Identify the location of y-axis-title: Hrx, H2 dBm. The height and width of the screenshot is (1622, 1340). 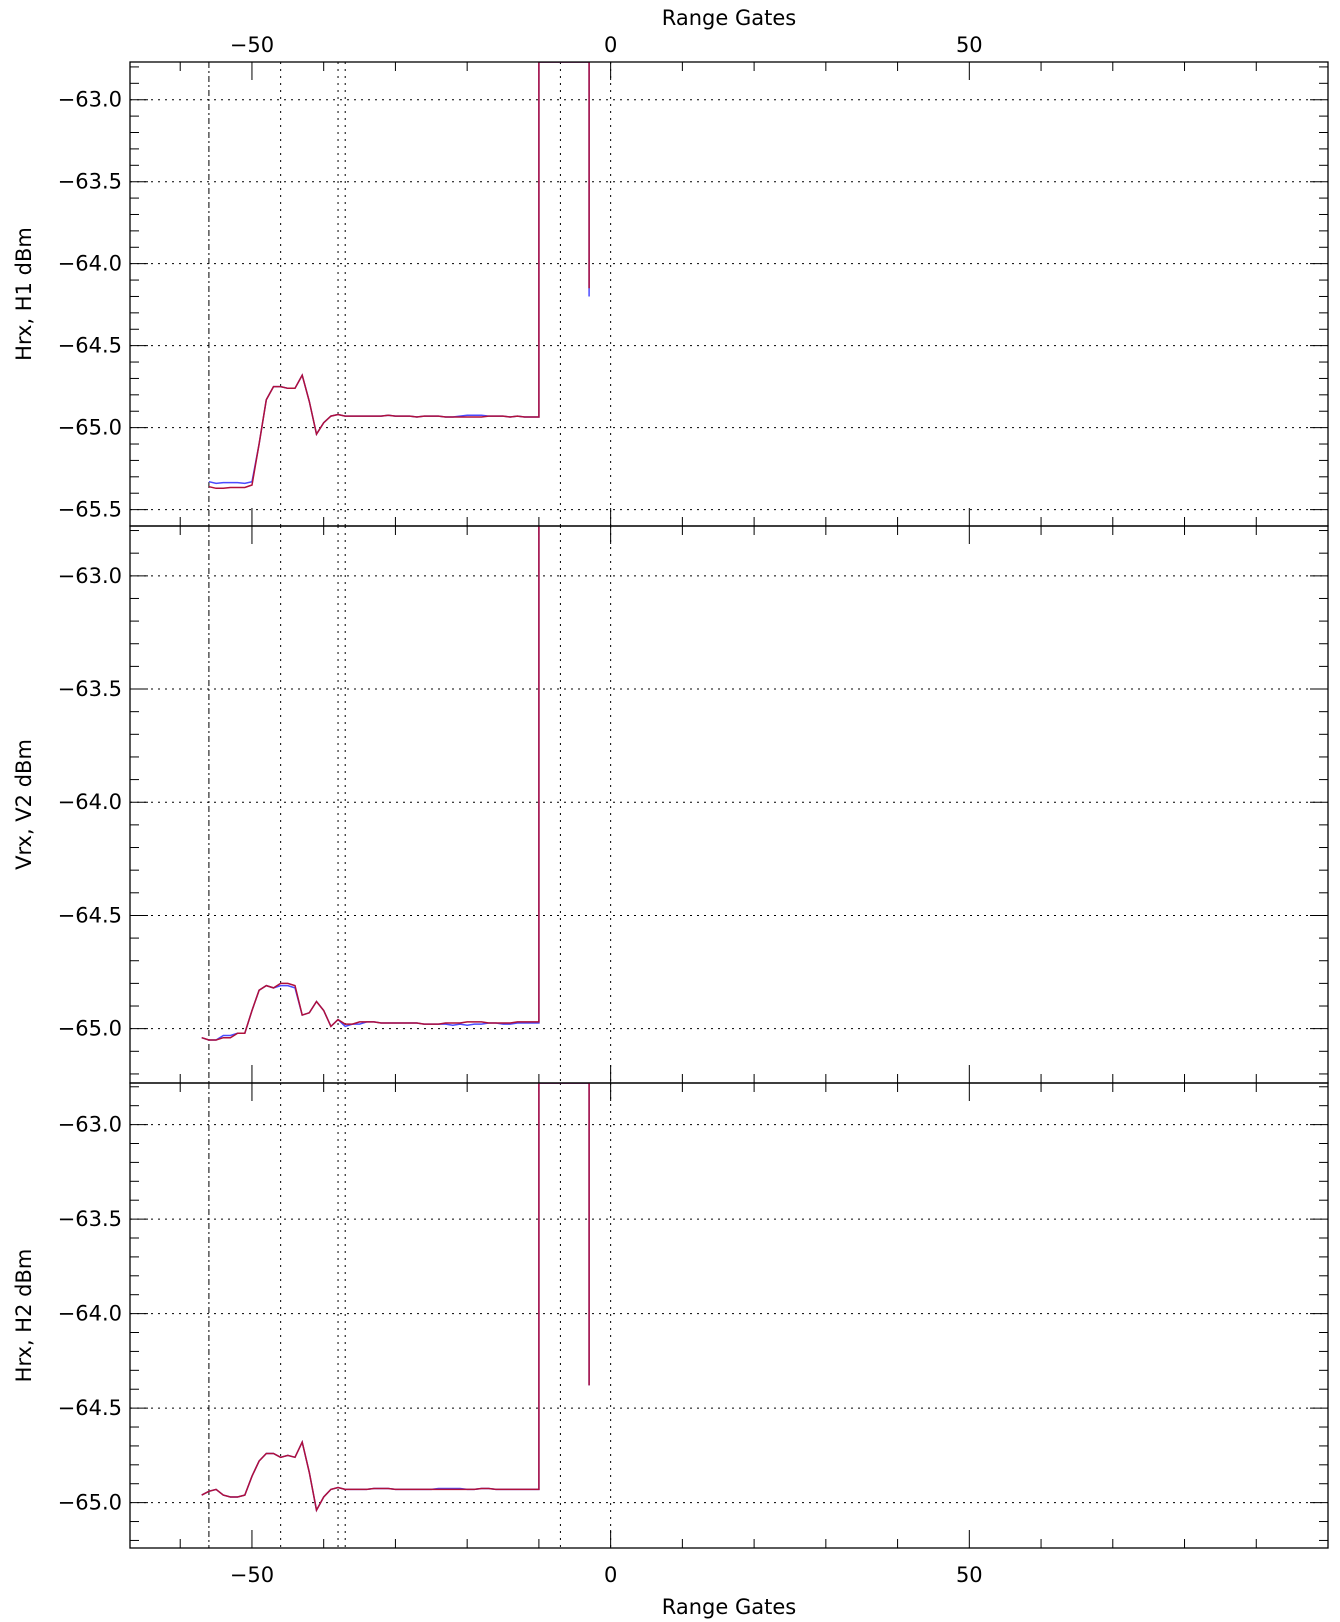
(24, 1316).